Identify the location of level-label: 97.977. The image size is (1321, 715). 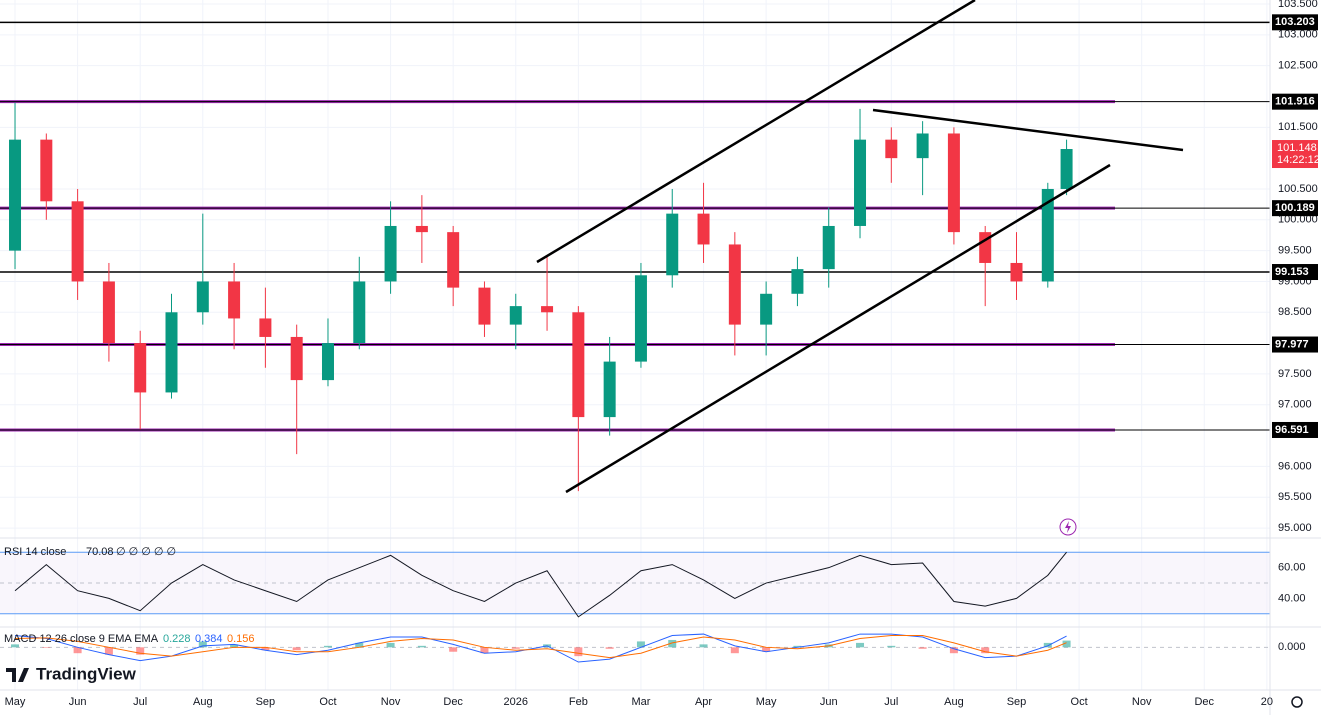
(1292, 344).